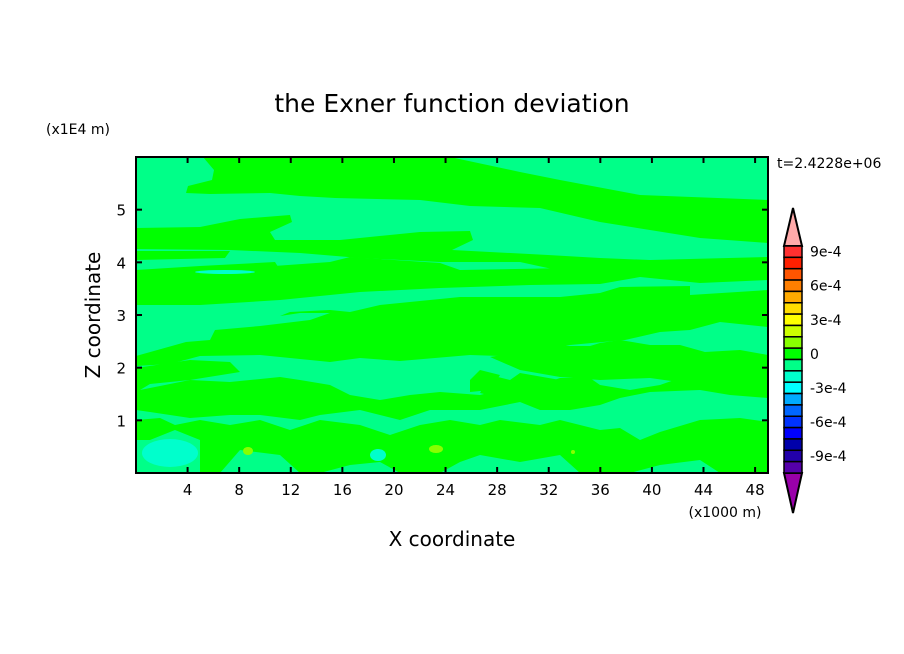  What do you see at coordinates (651, 490) in the screenshot?
I see `x-tick-label: 40` at bounding box center [651, 490].